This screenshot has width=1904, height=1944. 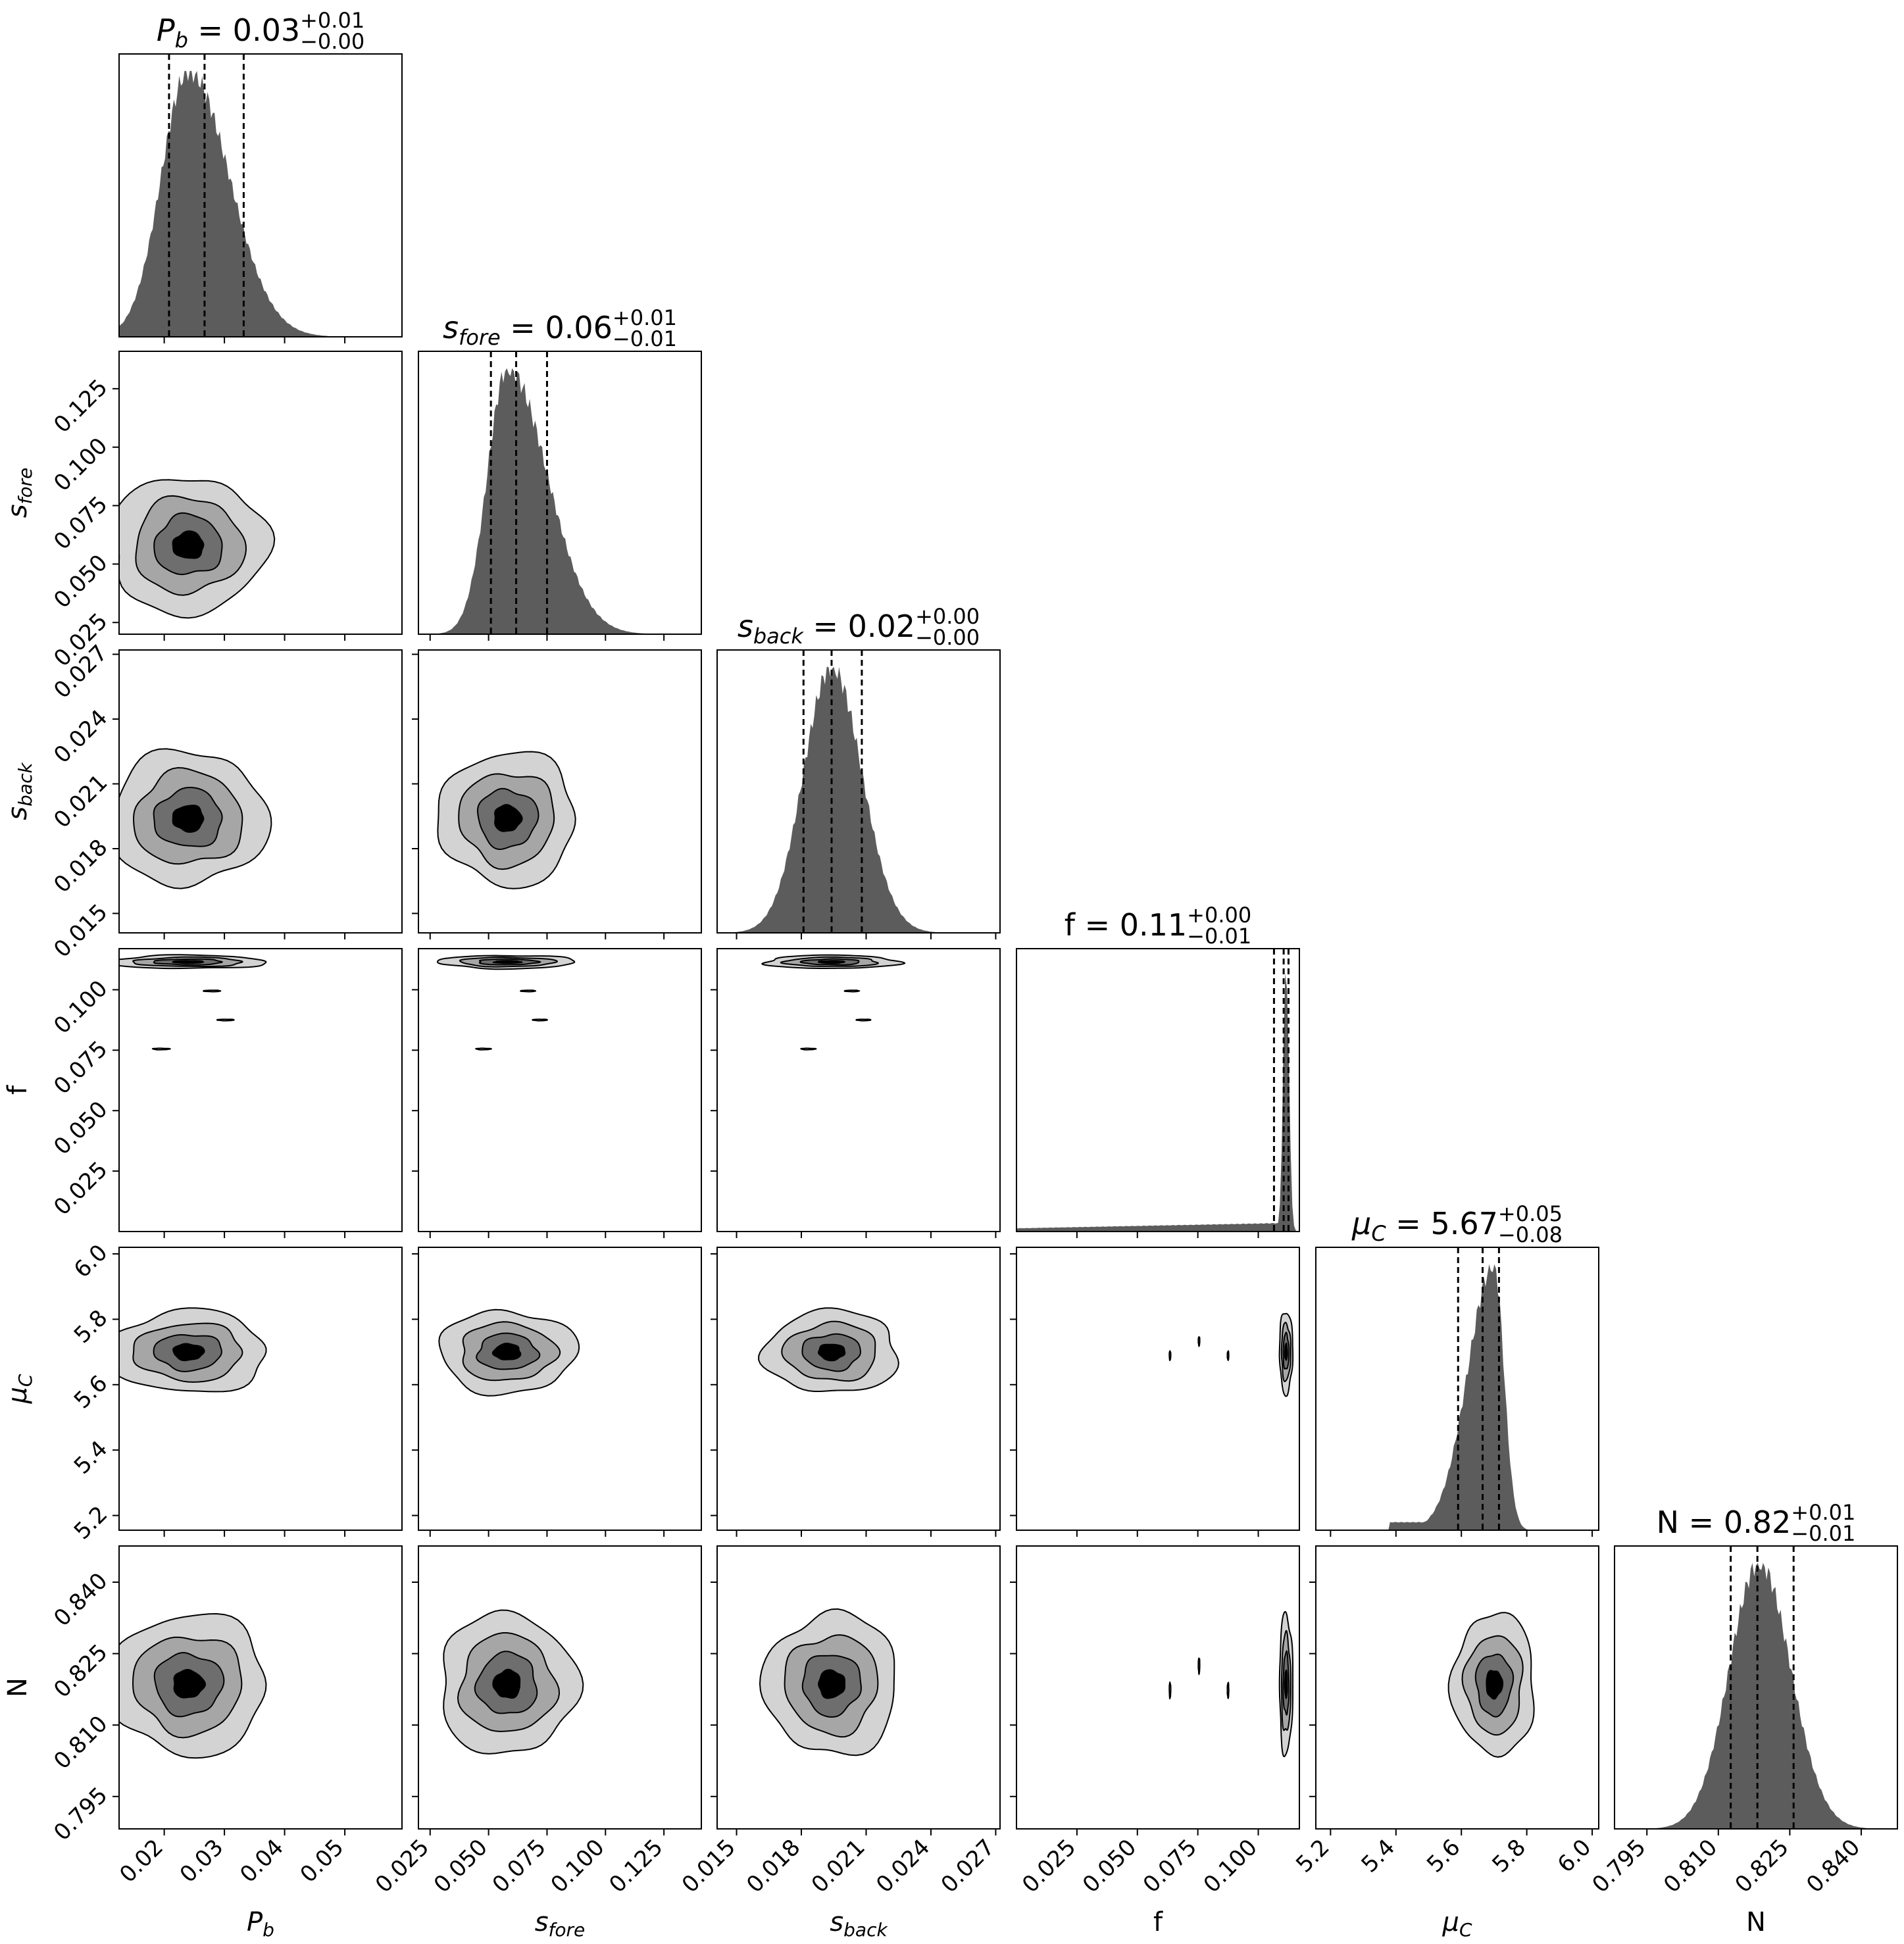 What do you see at coordinates (81, 581) in the screenshot?
I see `y-tick-label-sfore: 0.050` at bounding box center [81, 581].